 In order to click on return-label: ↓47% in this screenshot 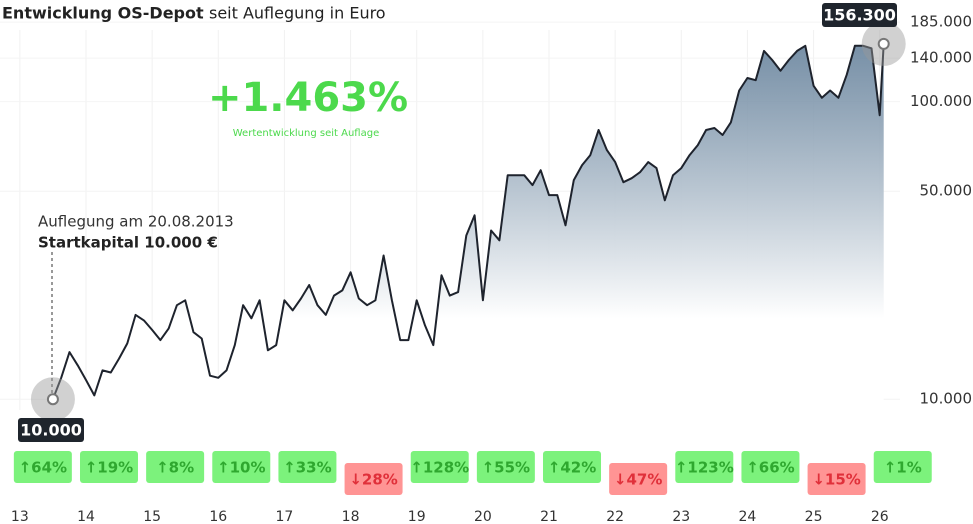, I will do `click(638, 480)`.